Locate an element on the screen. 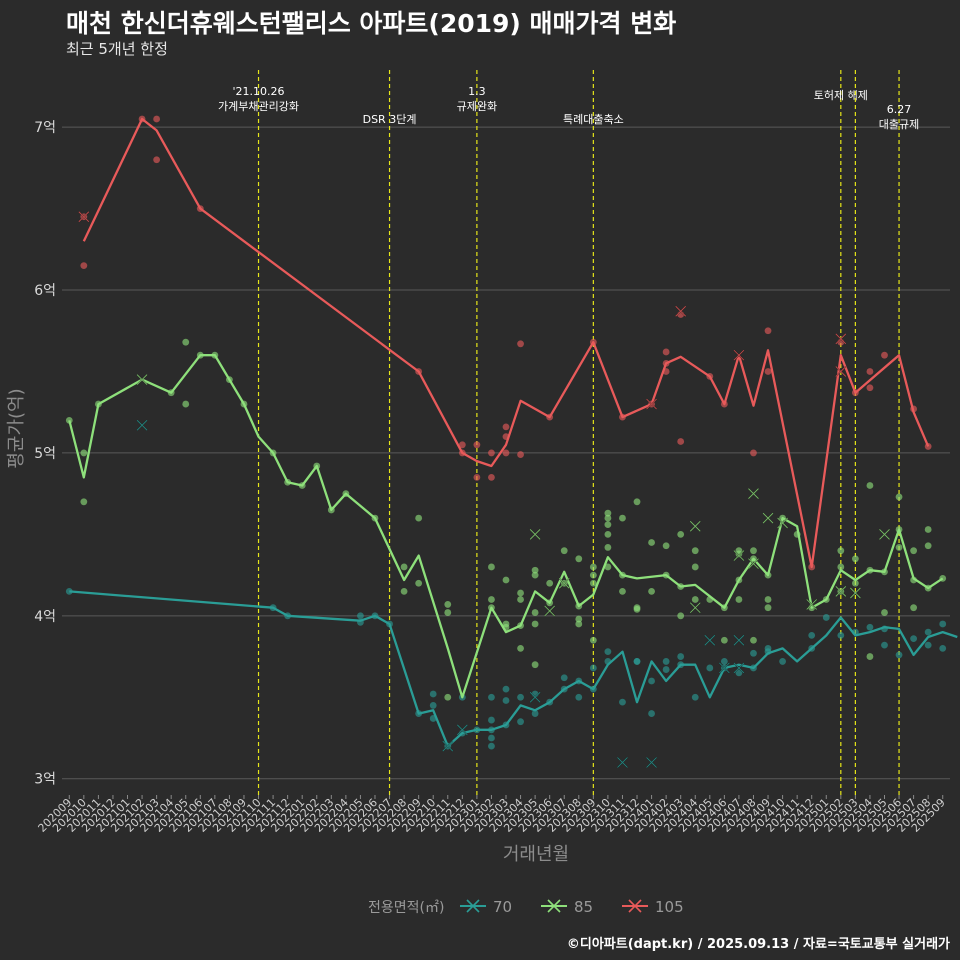 This screenshot has height=960, width=960. event-label: 6.27 대출규제 is located at coordinates (899, 117).